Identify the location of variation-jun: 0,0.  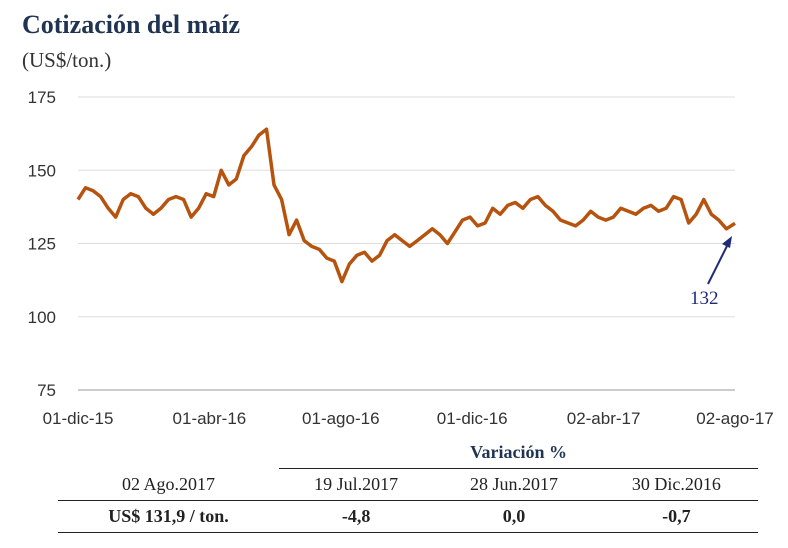
(514, 516).